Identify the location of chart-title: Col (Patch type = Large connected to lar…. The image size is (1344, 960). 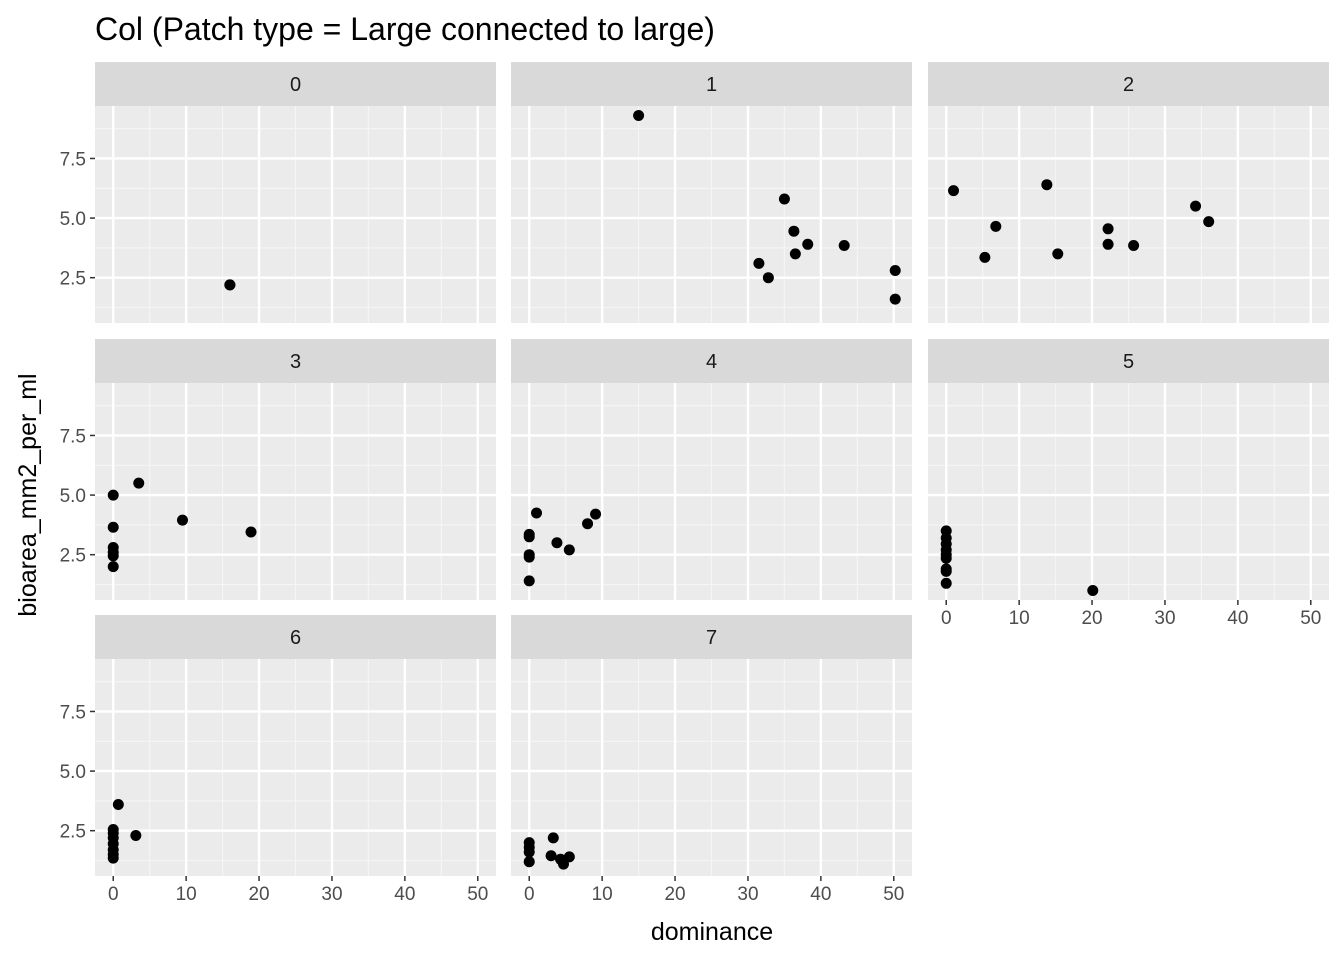
(405, 29).